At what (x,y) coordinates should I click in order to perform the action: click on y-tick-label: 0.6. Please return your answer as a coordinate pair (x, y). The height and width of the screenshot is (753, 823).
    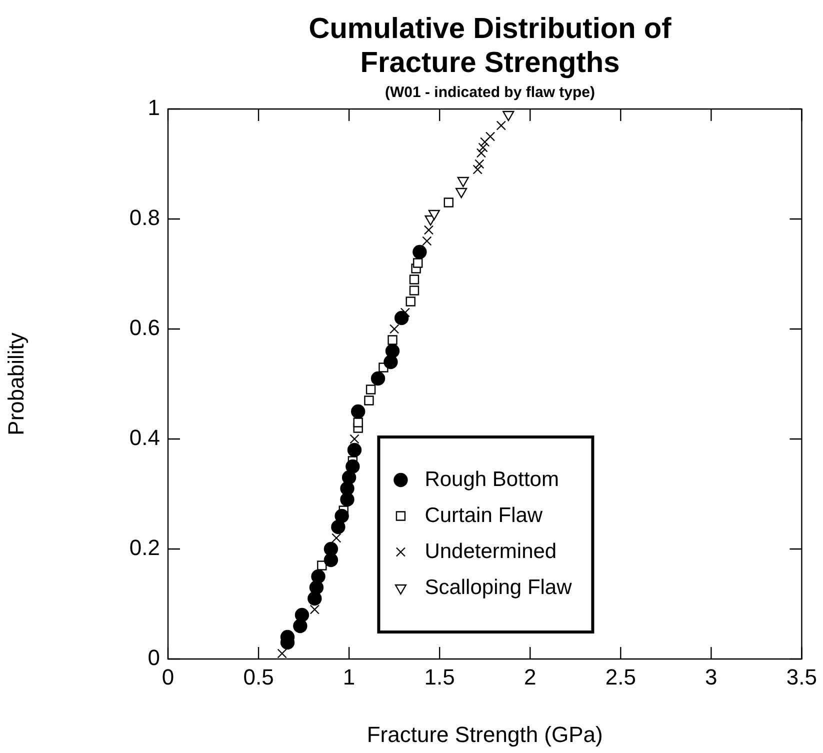
    Looking at the image, I should click on (144, 327).